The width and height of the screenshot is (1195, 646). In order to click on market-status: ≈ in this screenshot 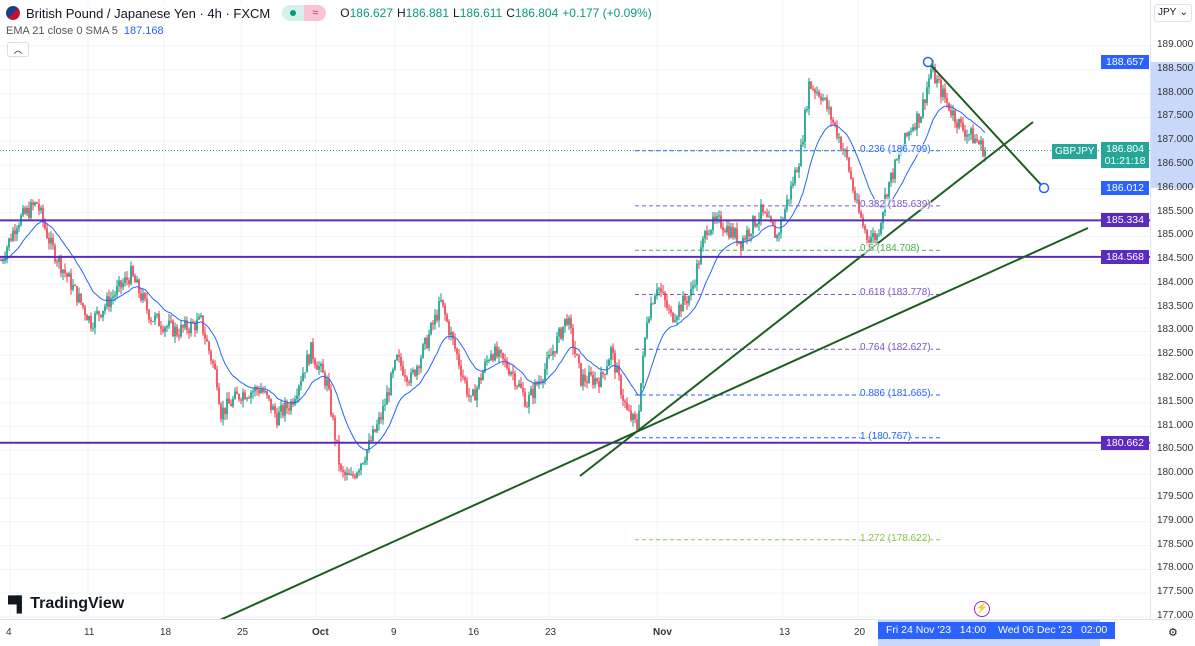, I will do `click(304, 13)`.